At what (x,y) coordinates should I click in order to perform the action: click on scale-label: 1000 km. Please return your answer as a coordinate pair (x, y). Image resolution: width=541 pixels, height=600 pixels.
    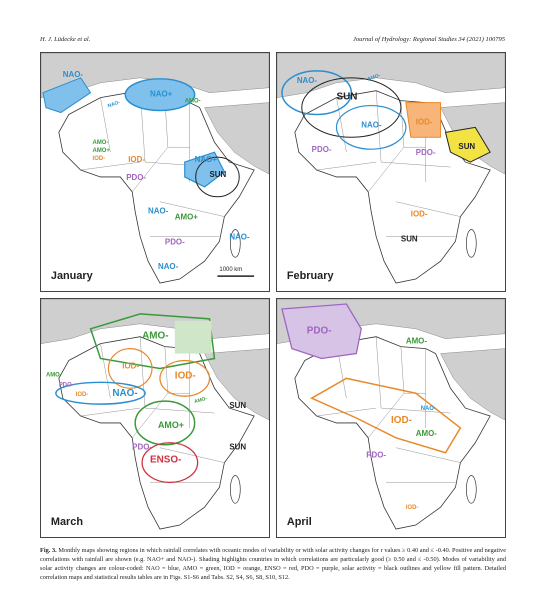
    Looking at the image, I should click on (230, 270).